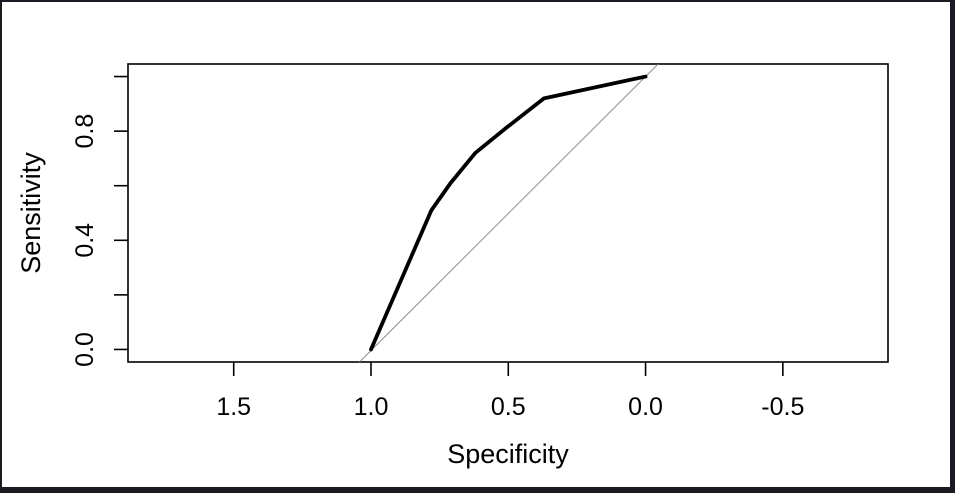  What do you see at coordinates (477, 1) in the screenshot?
I see `window-border-top` at bounding box center [477, 1].